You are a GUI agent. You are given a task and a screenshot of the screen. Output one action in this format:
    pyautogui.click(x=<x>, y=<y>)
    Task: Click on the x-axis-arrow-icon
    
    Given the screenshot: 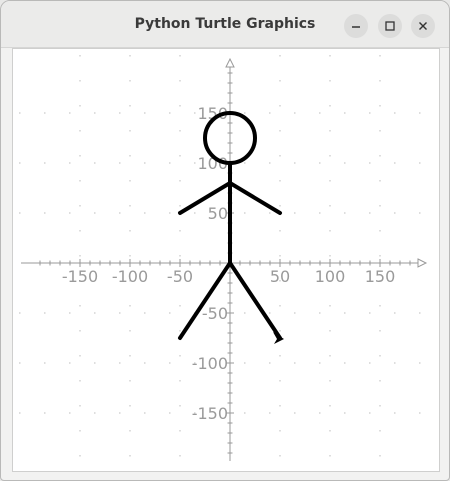 What is the action you would take?
    pyautogui.click(x=422, y=263)
    